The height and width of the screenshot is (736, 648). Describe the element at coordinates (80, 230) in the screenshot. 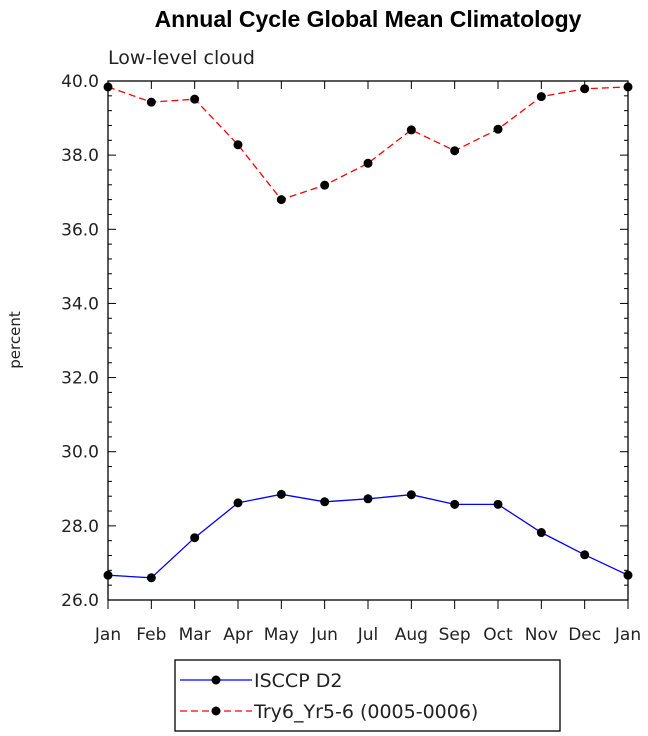

I see `y-tick-label: 36.0` at that location.